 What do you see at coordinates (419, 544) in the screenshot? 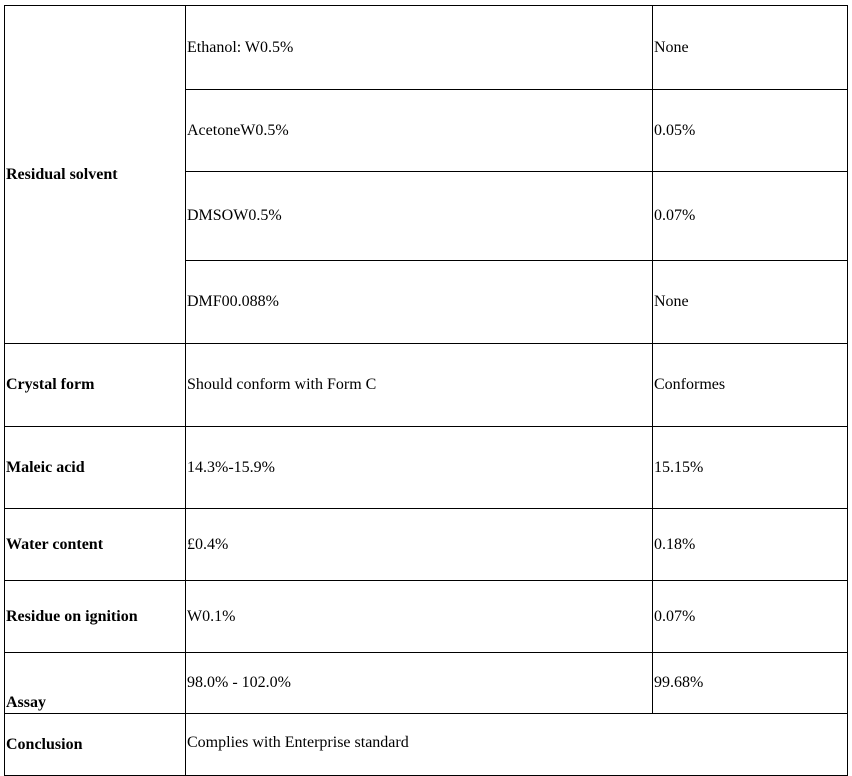
I see `water-content-spec: £0.4%` at bounding box center [419, 544].